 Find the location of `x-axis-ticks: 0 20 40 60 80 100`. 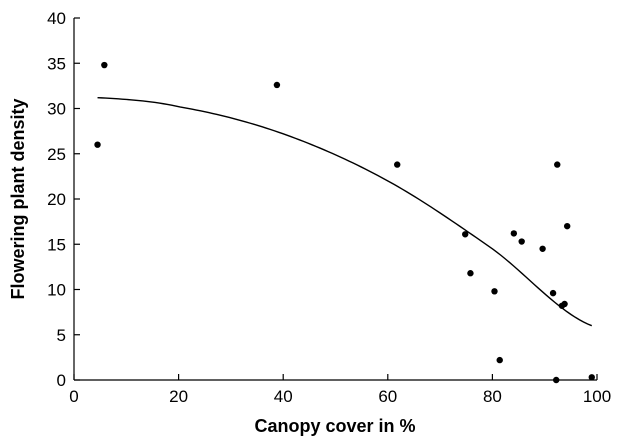

x-axis-ticks: 0 20 40 60 80 100 is located at coordinates (340, 390).